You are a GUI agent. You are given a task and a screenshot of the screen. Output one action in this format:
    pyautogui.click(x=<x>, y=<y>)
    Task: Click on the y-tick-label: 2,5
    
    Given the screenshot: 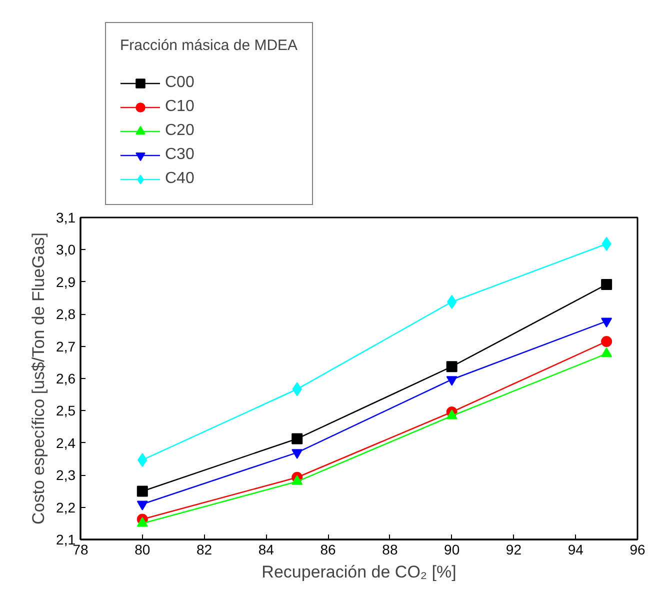 What is the action you would take?
    pyautogui.click(x=66, y=410)
    